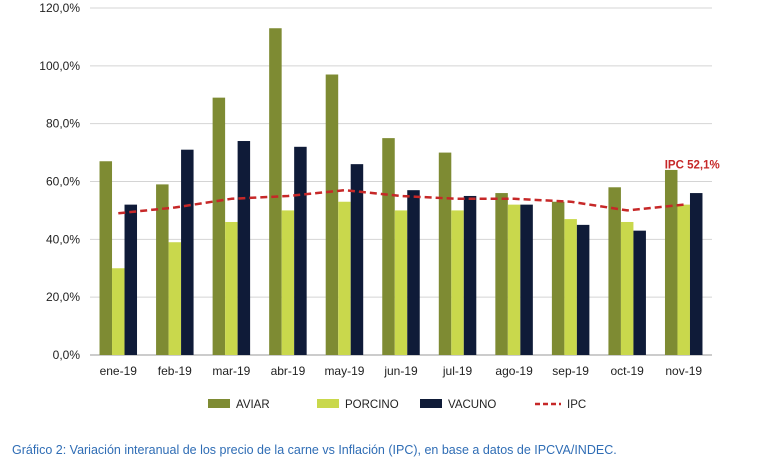 This screenshot has width=760, height=463. I want to click on legend-label-ipc: IPC, so click(576, 405).